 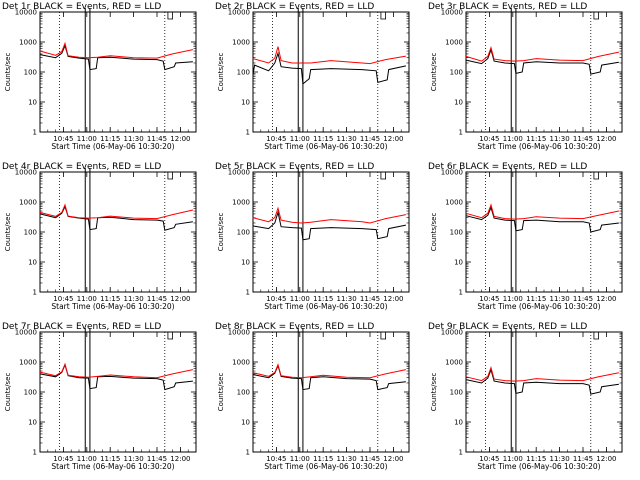 I want to click on panel-title: Det 3r BLACK = Events, RED = LLD, so click(x=507, y=7).